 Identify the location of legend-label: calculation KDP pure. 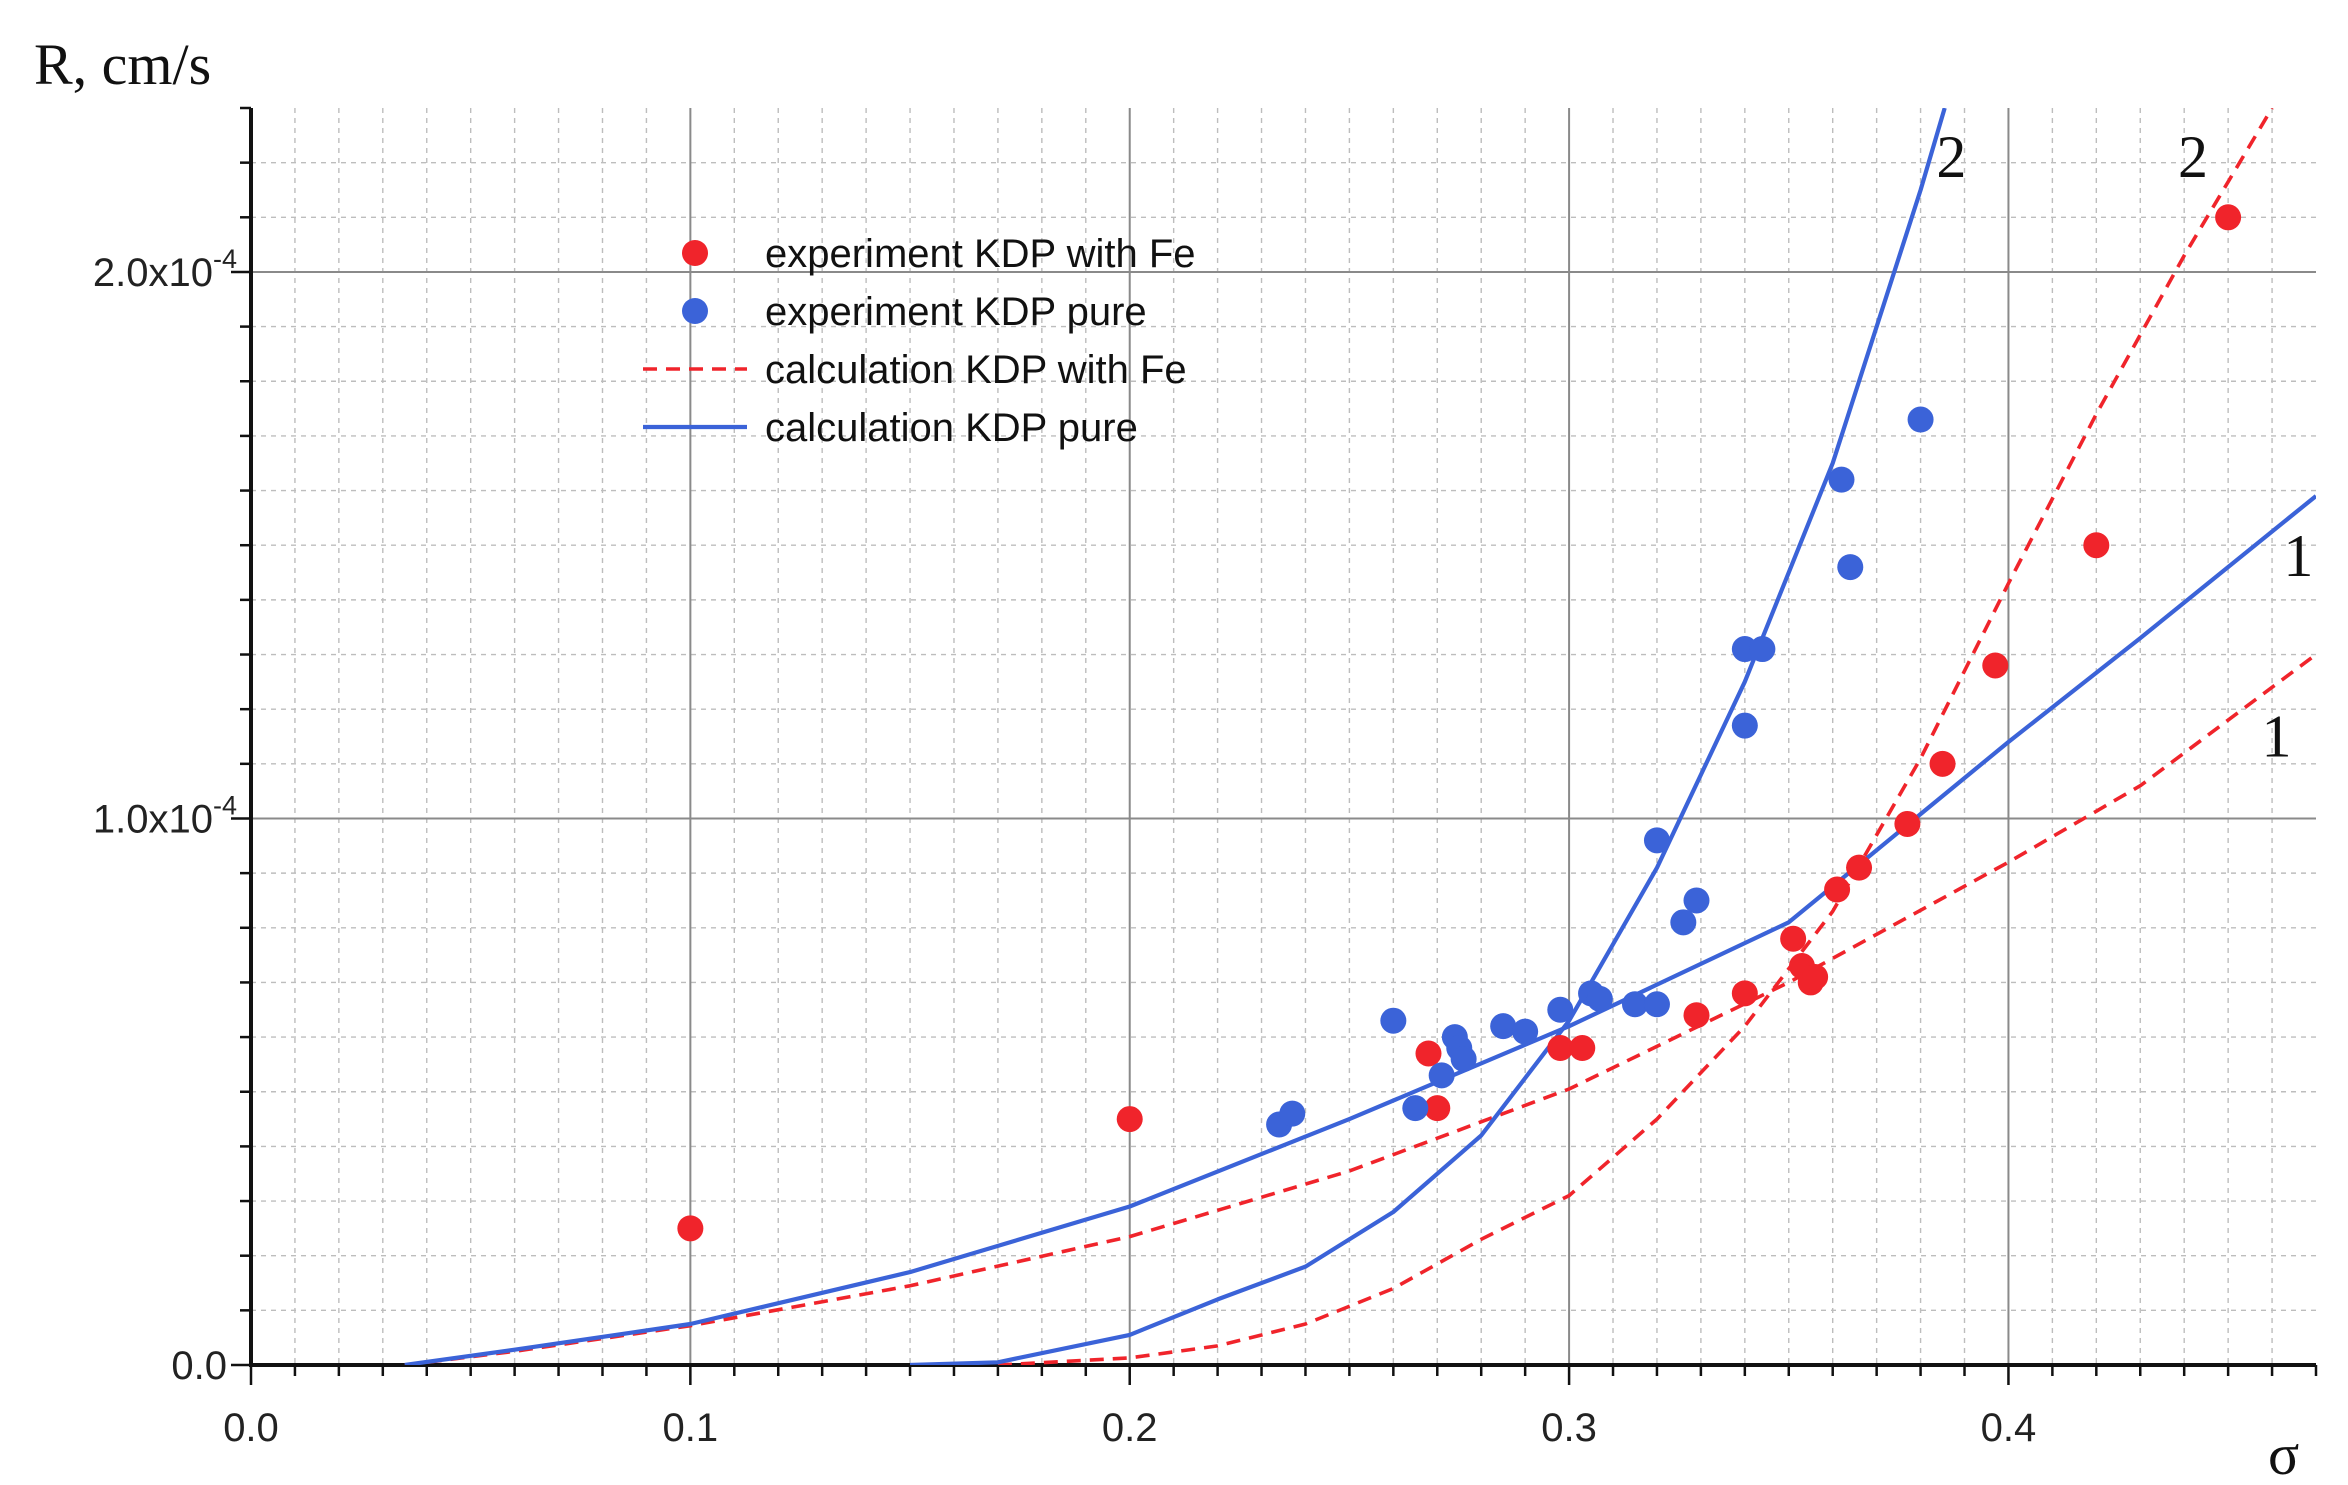
(951, 428).